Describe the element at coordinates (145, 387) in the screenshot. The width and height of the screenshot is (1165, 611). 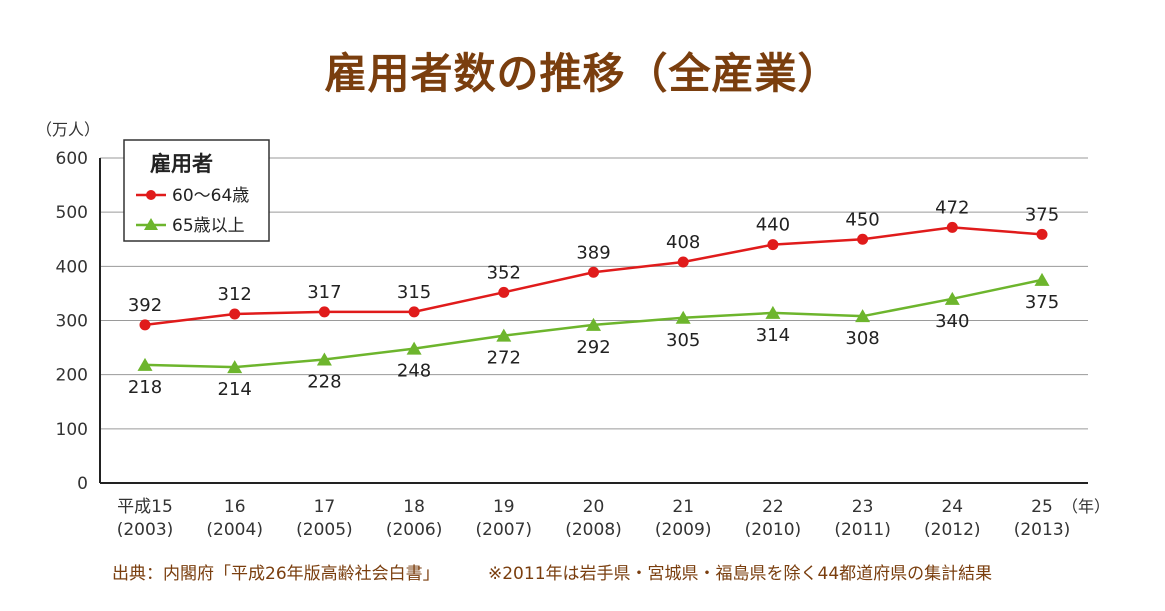
I see `series-2-label-0: 218` at that location.